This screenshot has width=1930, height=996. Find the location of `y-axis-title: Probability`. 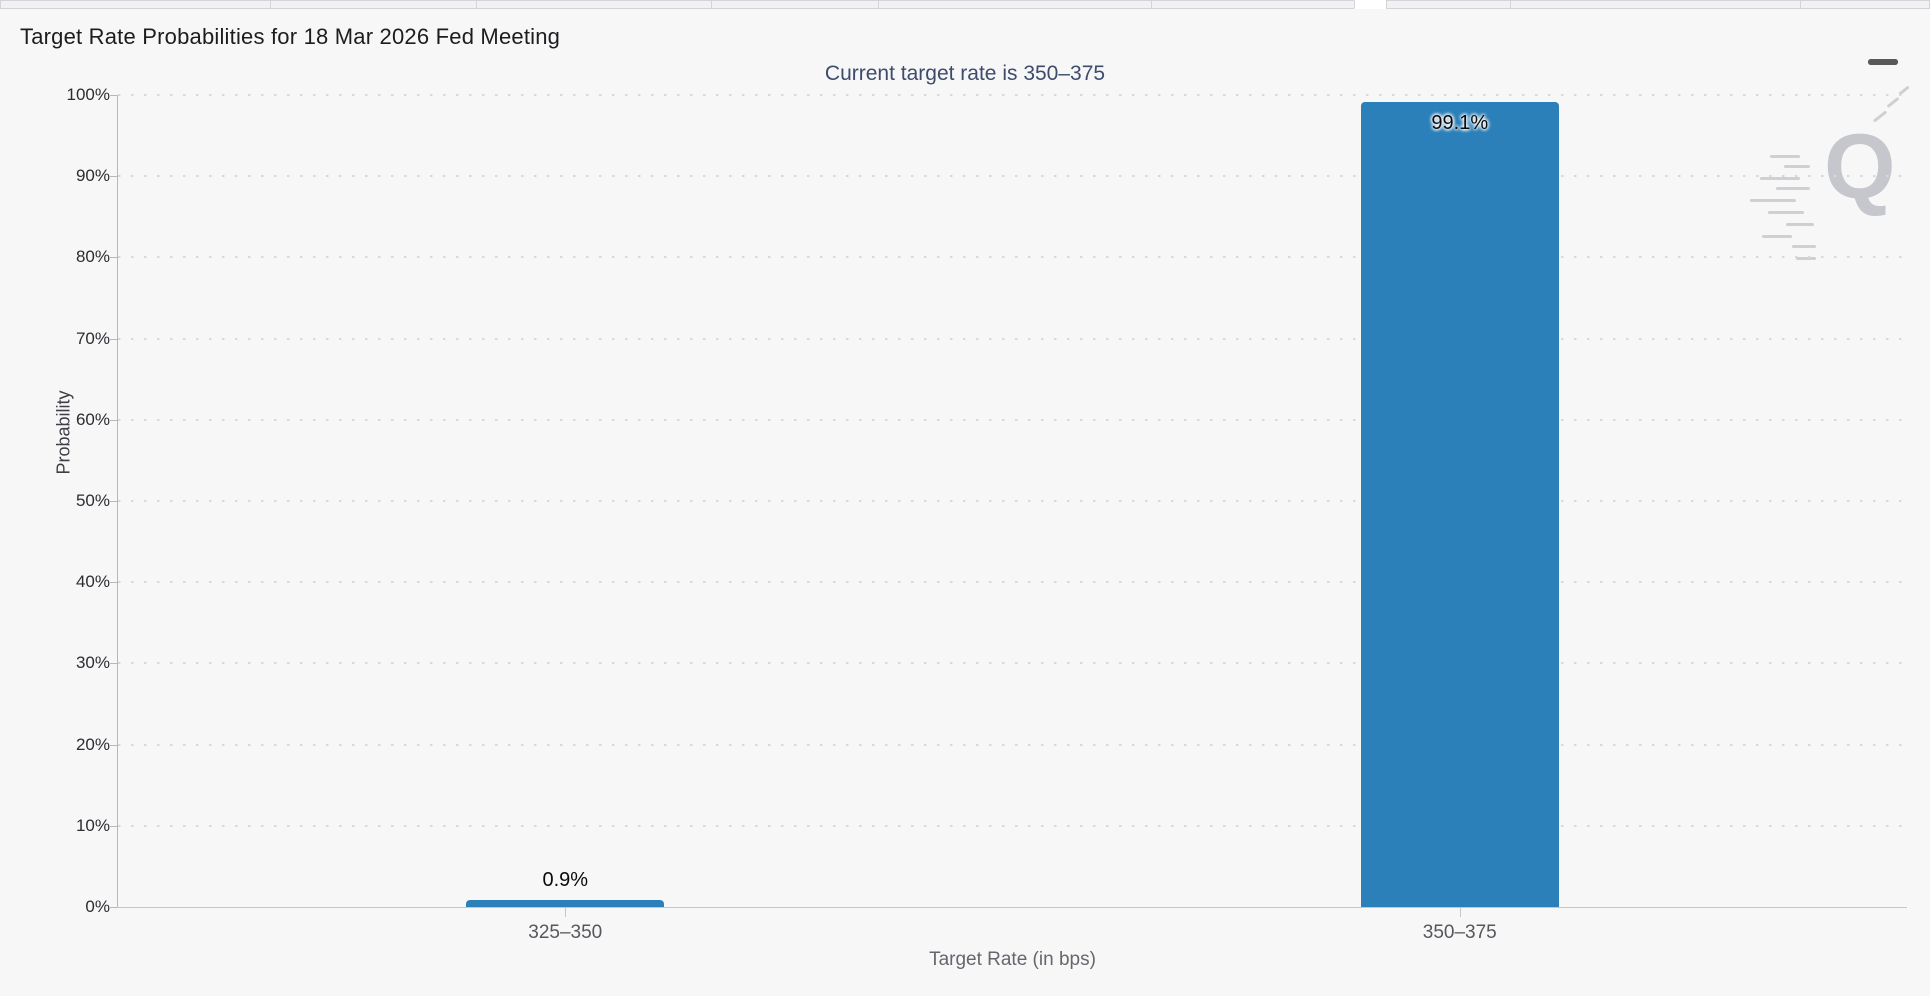

y-axis-title: Probability is located at coordinates (63, 432).